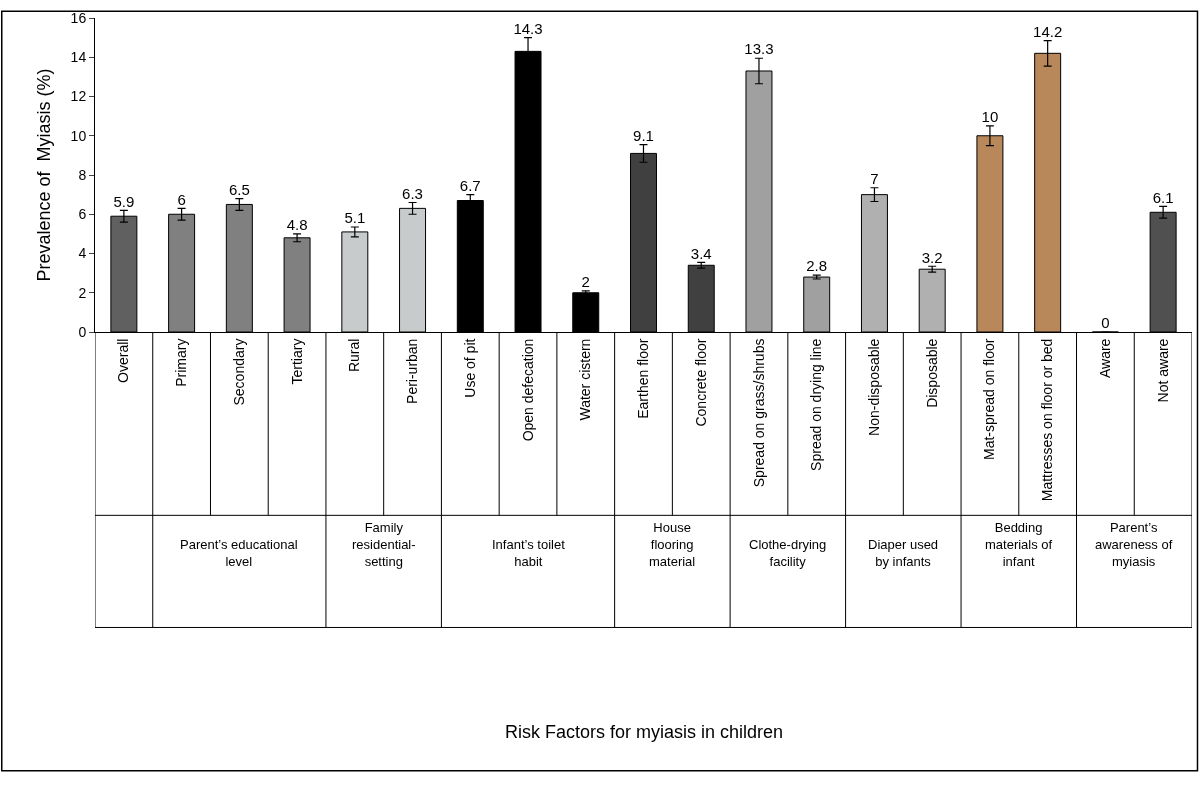 The image size is (1202, 787). Describe the element at coordinates (701, 253) in the screenshot. I see `data-label: 3.4` at that location.